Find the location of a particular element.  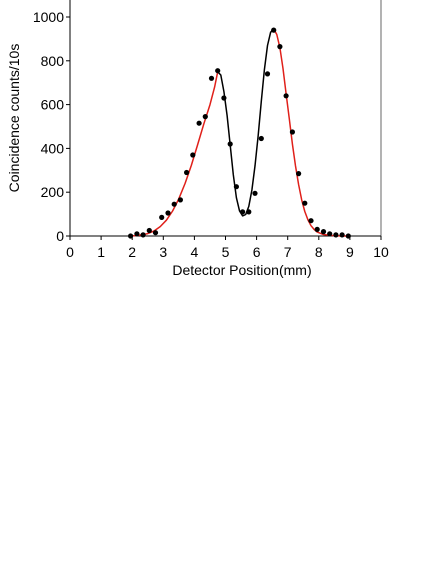

x-axis-title: Detector Position(mm) is located at coordinates (241, 270).